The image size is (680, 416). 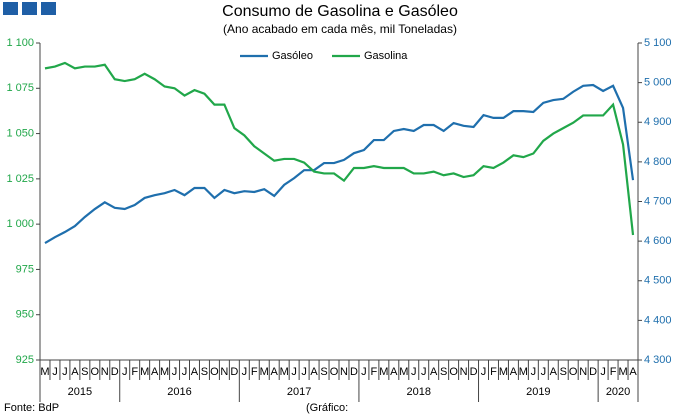 What do you see at coordinates (418, 392) in the screenshot?
I see `year-label: 2018` at bounding box center [418, 392].